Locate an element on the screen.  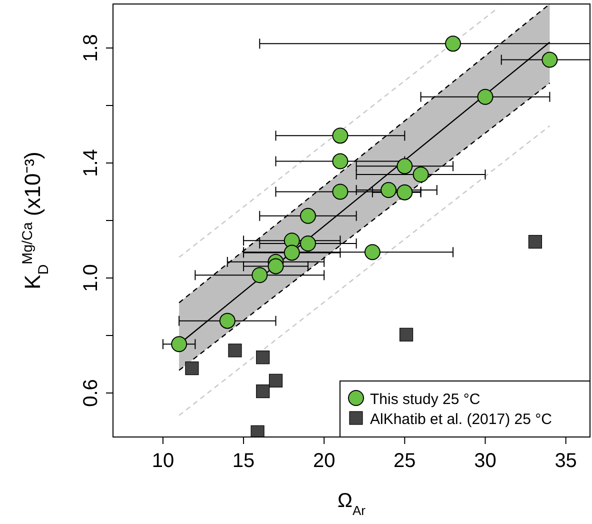
legend-label: This study 25 °C is located at coordinates (425, 399).